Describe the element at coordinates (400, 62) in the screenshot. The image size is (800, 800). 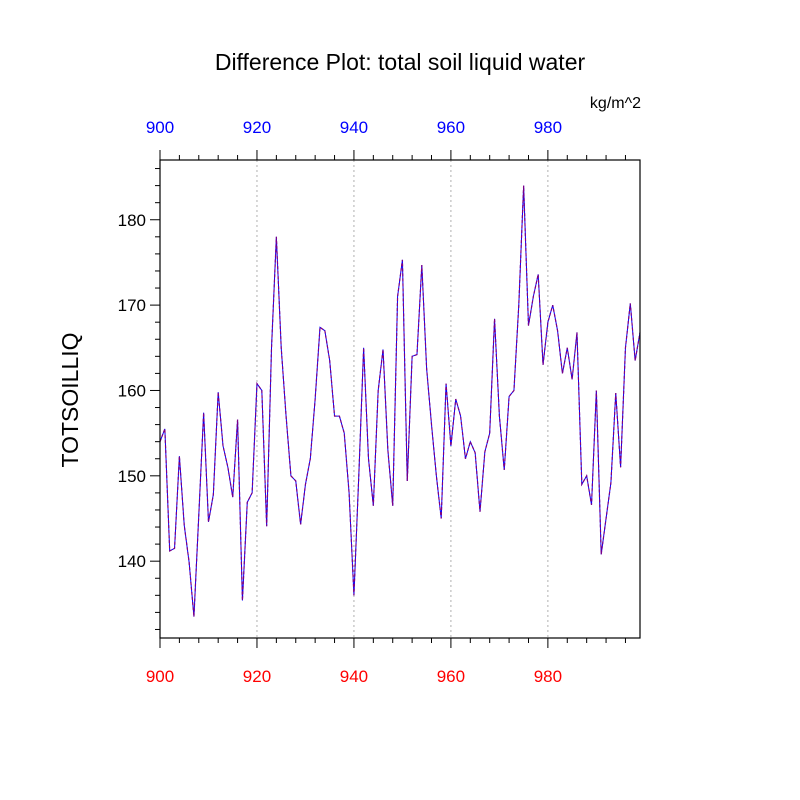
I see `chart-title: Difference Plot: total soil liquid water` at that location.